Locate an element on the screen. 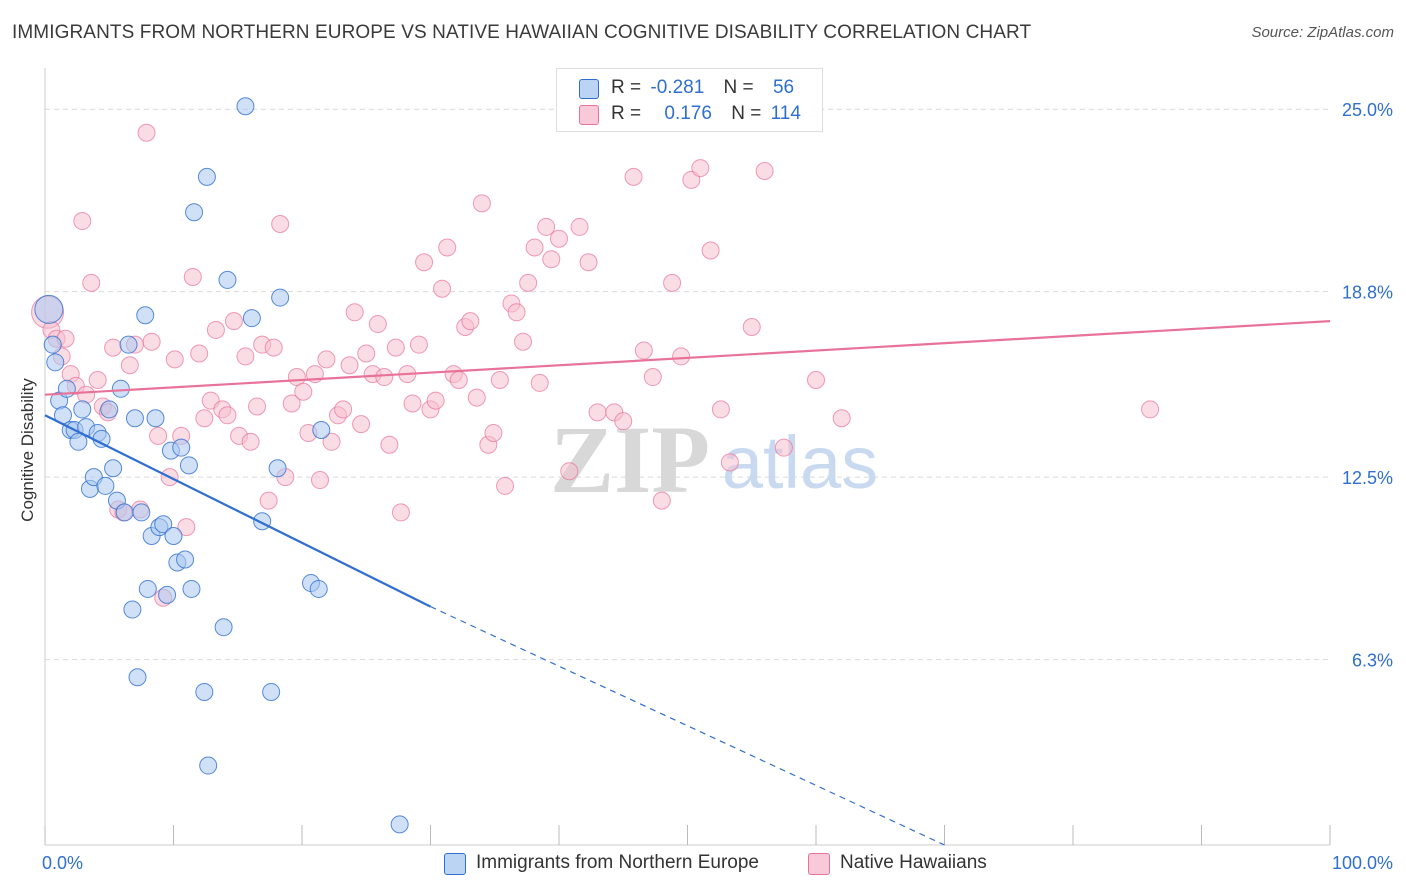  y-tick-label-3: 25.0% is located at coordinates (1367, 110).